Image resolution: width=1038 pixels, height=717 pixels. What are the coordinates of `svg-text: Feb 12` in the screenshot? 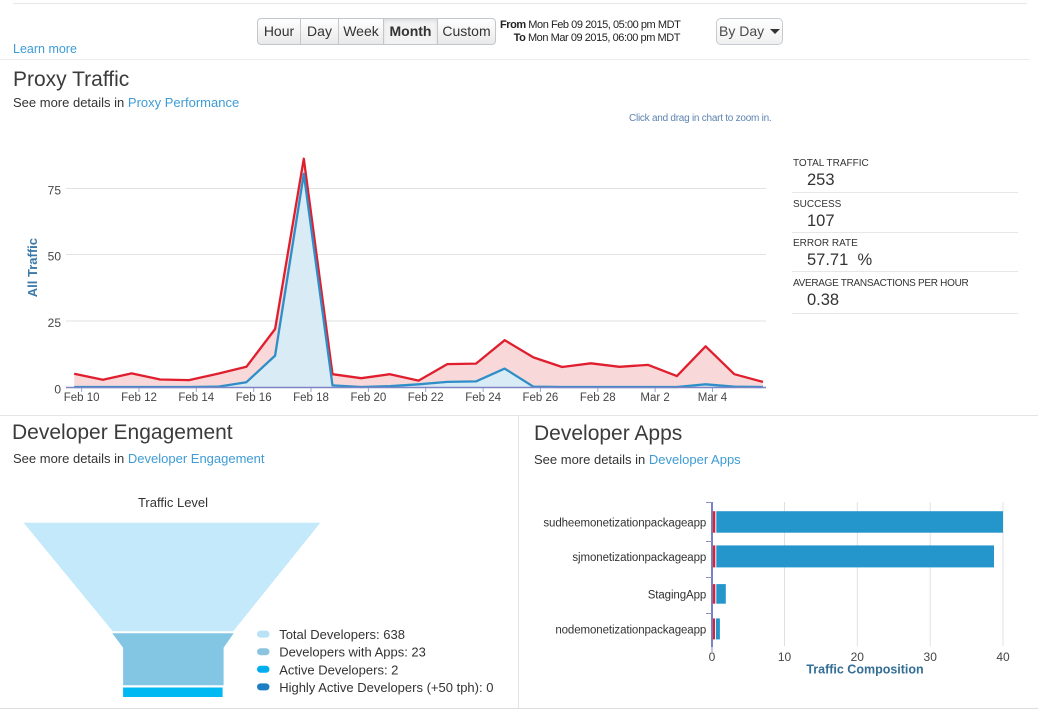 It's located at (139, 398).